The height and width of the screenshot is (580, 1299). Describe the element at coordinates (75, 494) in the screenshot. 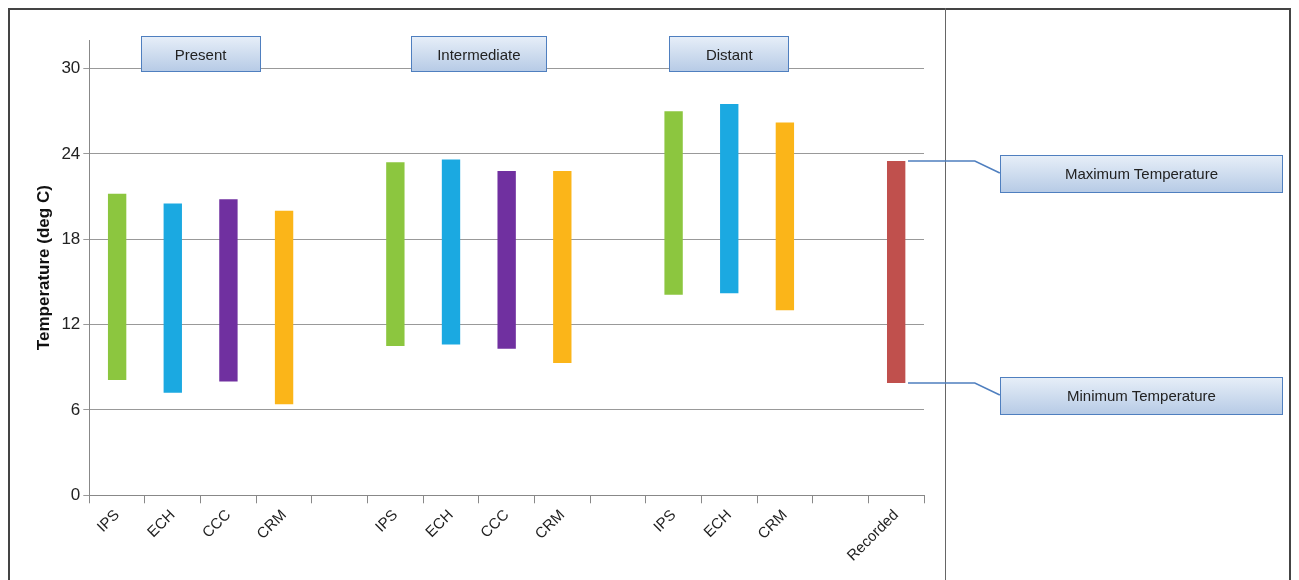

I see `y-tick-label: 0` at that location.